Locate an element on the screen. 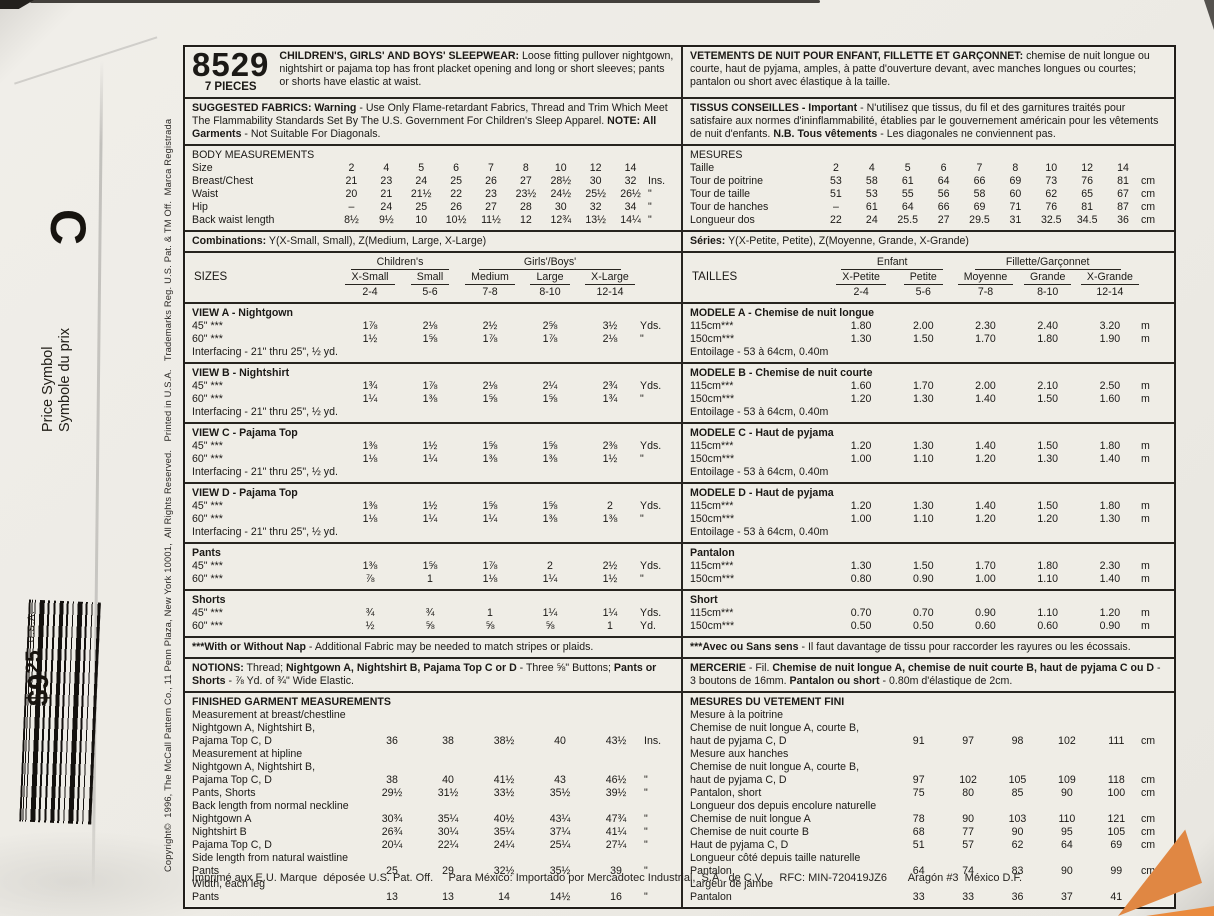 This screenshot has width=1214, height=916. cell: 43¼ is located at coordinates (560, 819).